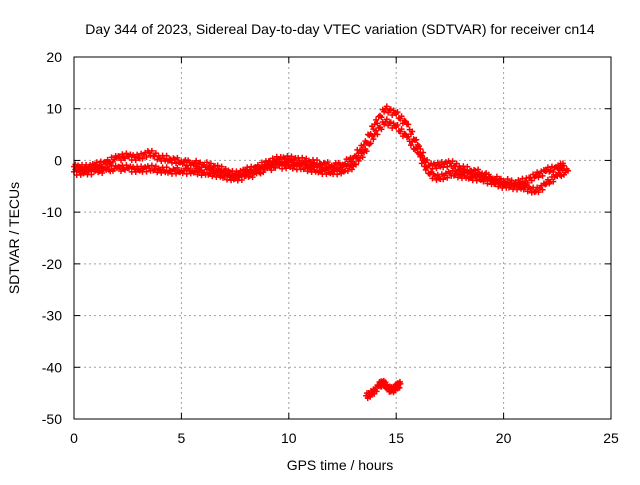  I want to click on y-tick-label: 20, so click(54, 57).